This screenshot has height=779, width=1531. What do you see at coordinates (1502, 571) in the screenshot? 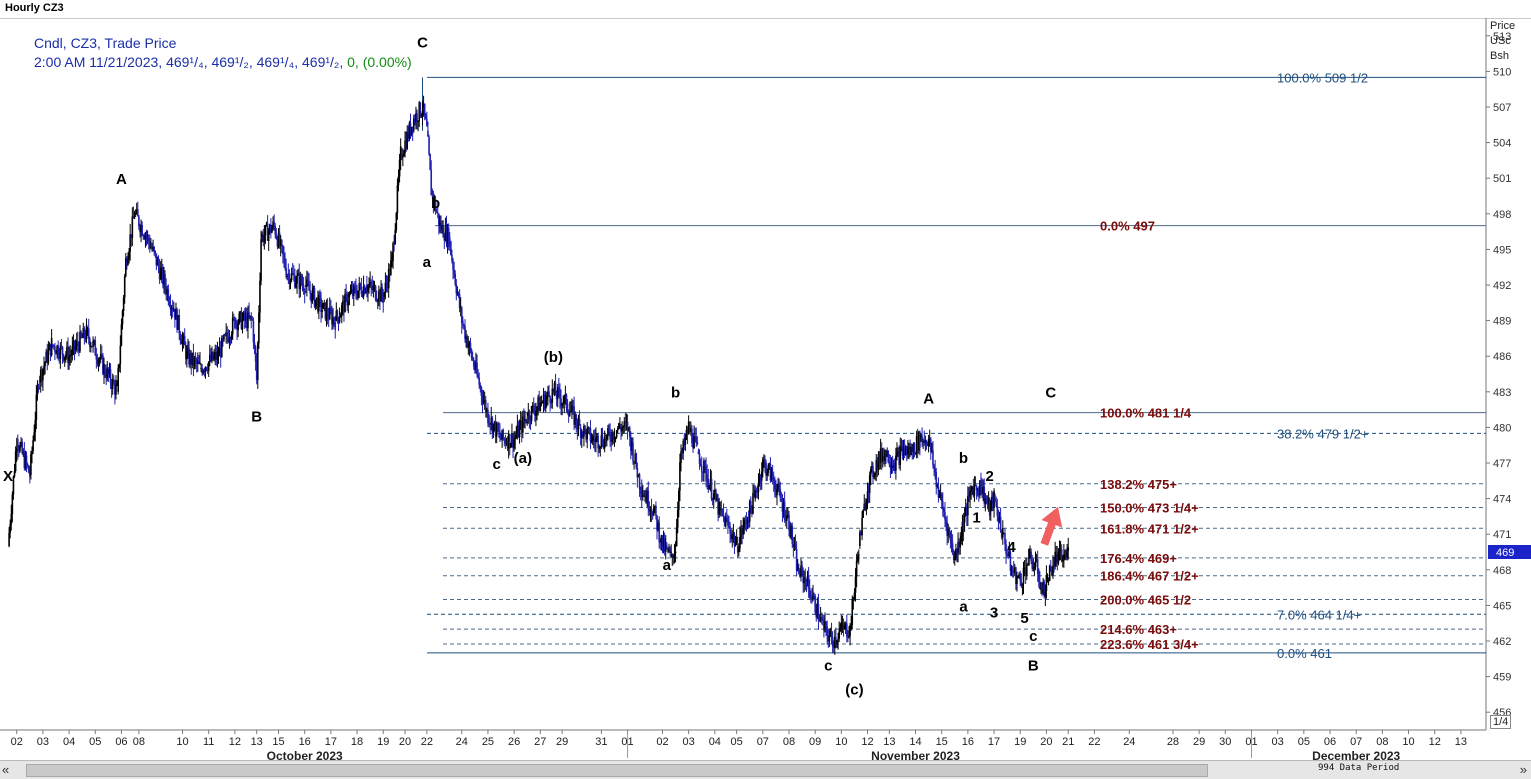
I see `price-tick-label: 468` at bounding box center [1502, 571].